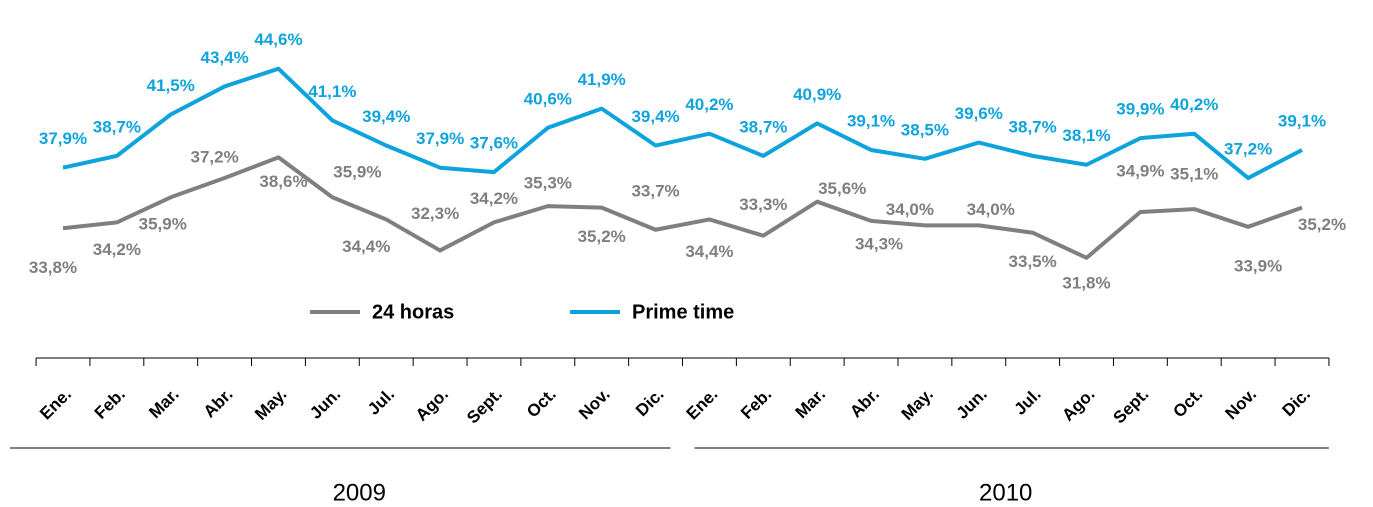  What do you see at coordinates (278, 39) in the screenshot?
I see `data-label: 44,6%` at bounding box center [278, 39].